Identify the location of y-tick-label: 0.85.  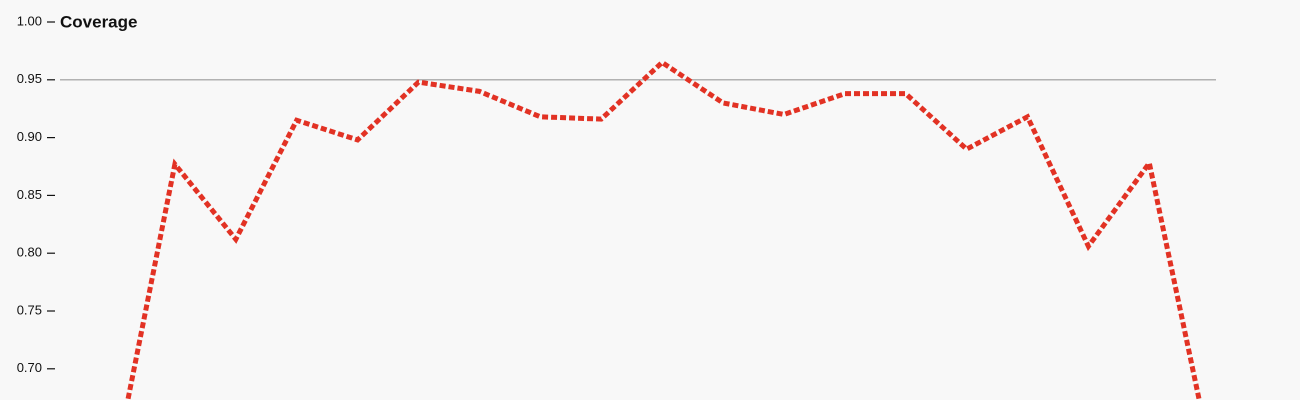
(29, 194).